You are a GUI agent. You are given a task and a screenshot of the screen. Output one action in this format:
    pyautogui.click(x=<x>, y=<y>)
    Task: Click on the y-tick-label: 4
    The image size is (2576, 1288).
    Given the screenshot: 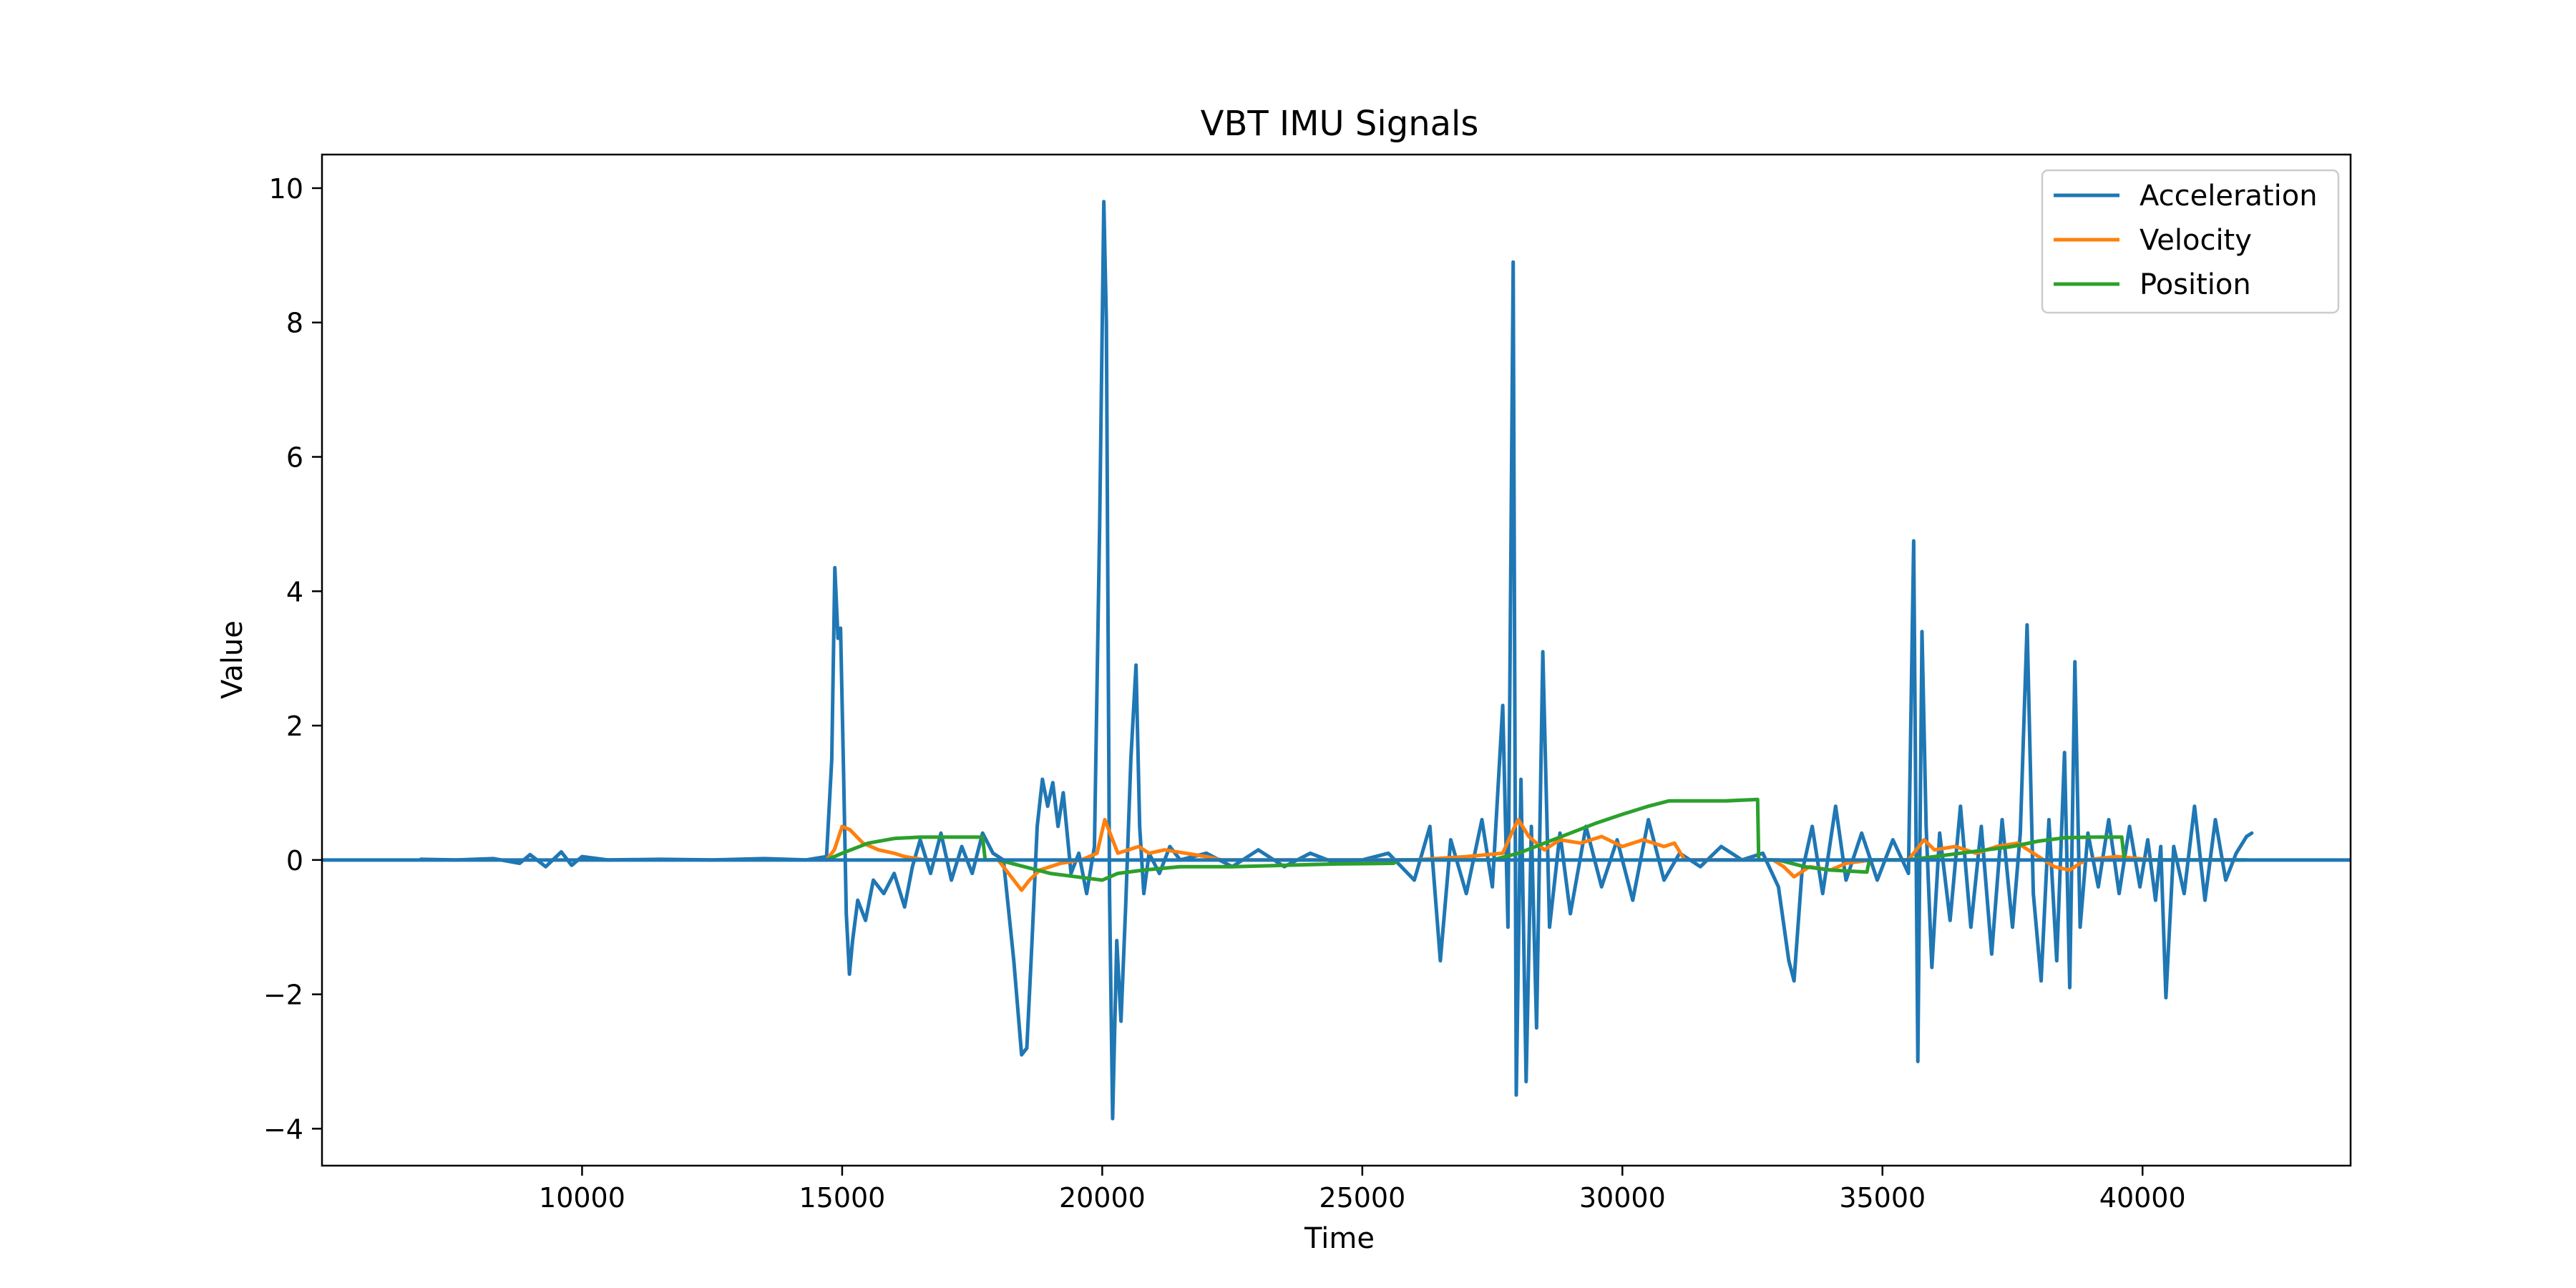 What is the action you would take?
    pyautogui.click(x=294, y=592)
    